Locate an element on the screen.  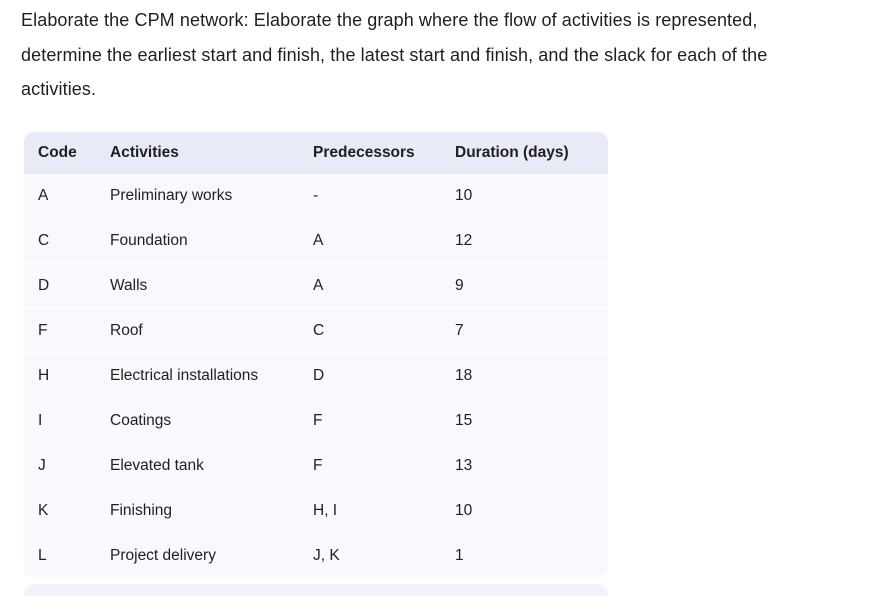
column-header-code: Code is located at coordinates (67, 153).